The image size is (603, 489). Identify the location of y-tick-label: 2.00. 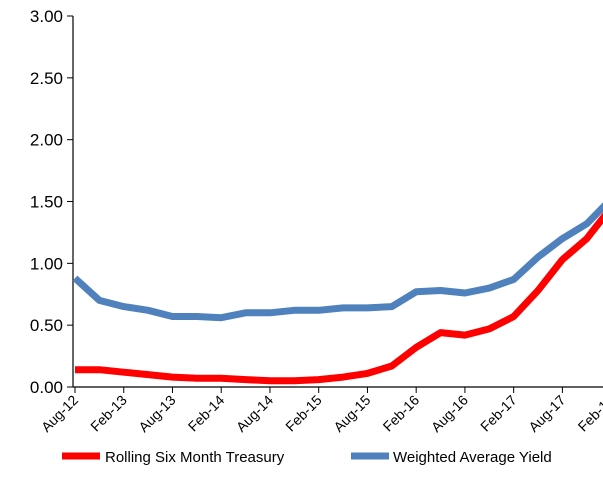
(46, 140).